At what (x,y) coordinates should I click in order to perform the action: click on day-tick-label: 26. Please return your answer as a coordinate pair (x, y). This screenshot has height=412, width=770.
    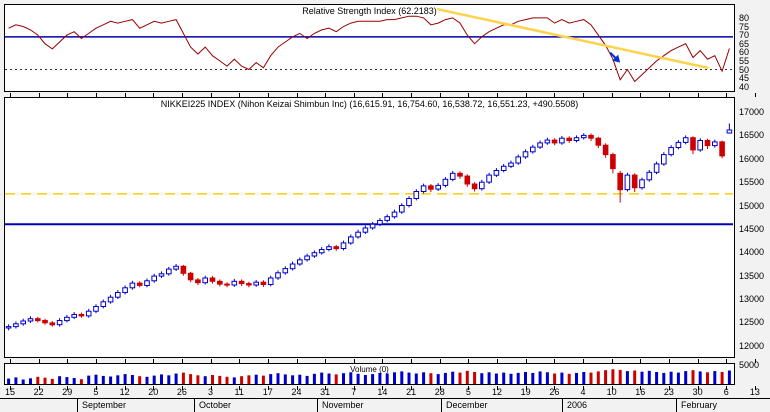
    Looking at the image, I should click on (554, 392).